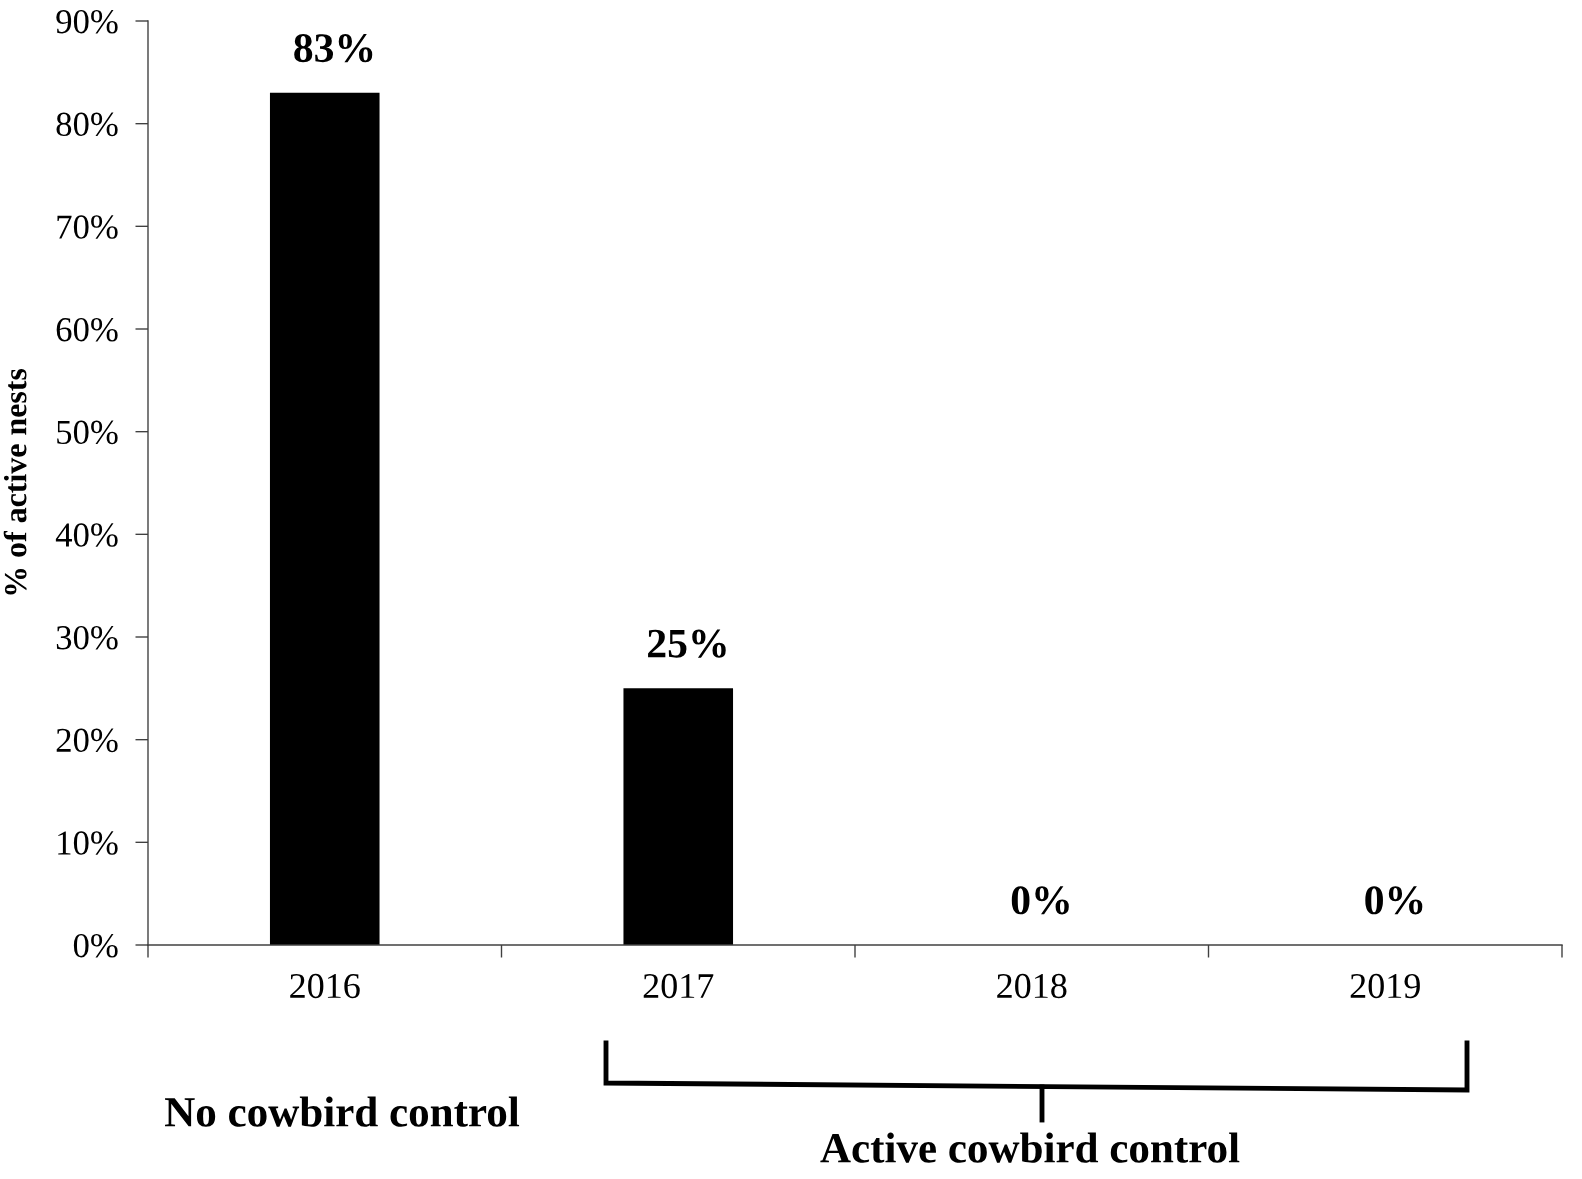 This screenshot has height=1179, width=1582. I want to click on y-tick-label: 10%, so click(88, 843).